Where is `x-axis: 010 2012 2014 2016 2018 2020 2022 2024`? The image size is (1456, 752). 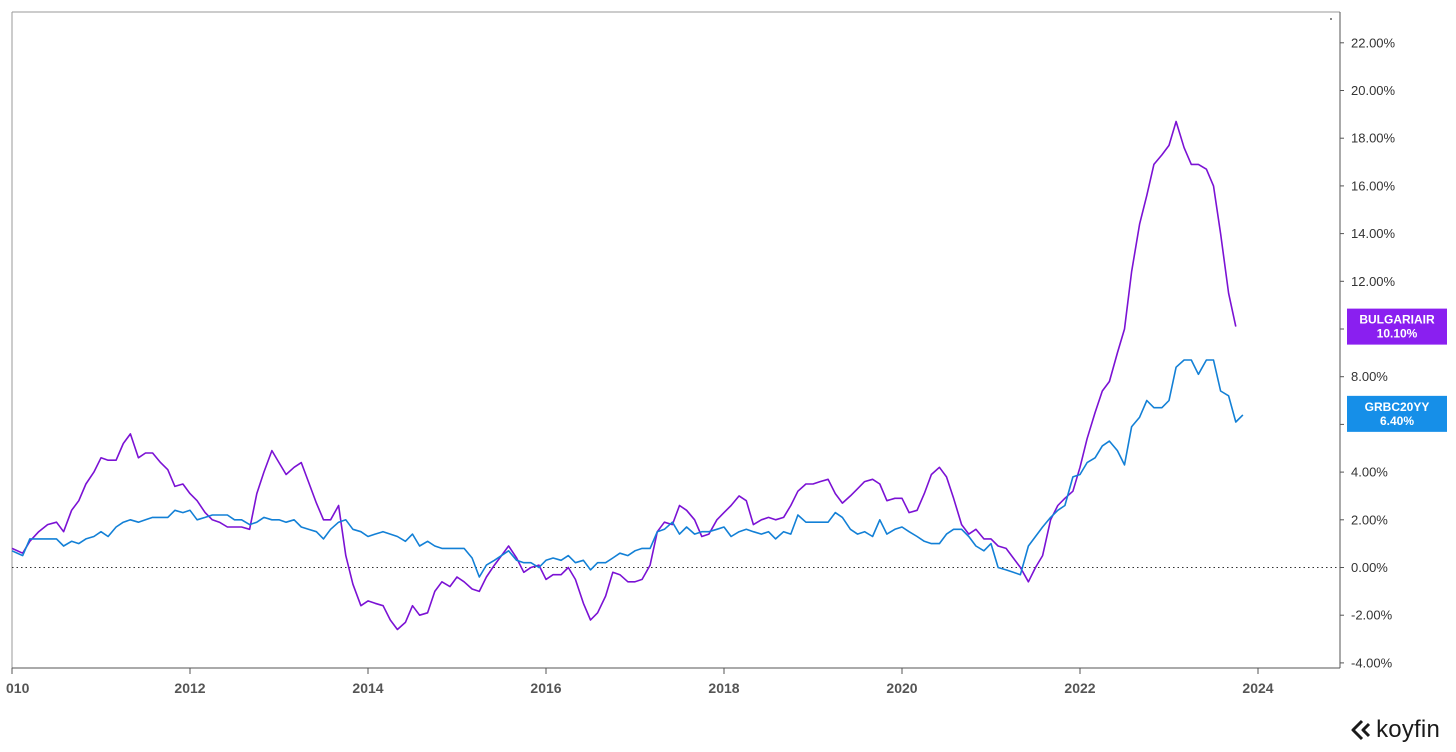 x-axis: 010 2012 2014 2016 2018 2020 2022 2024 is located at coordinates (640, 682).